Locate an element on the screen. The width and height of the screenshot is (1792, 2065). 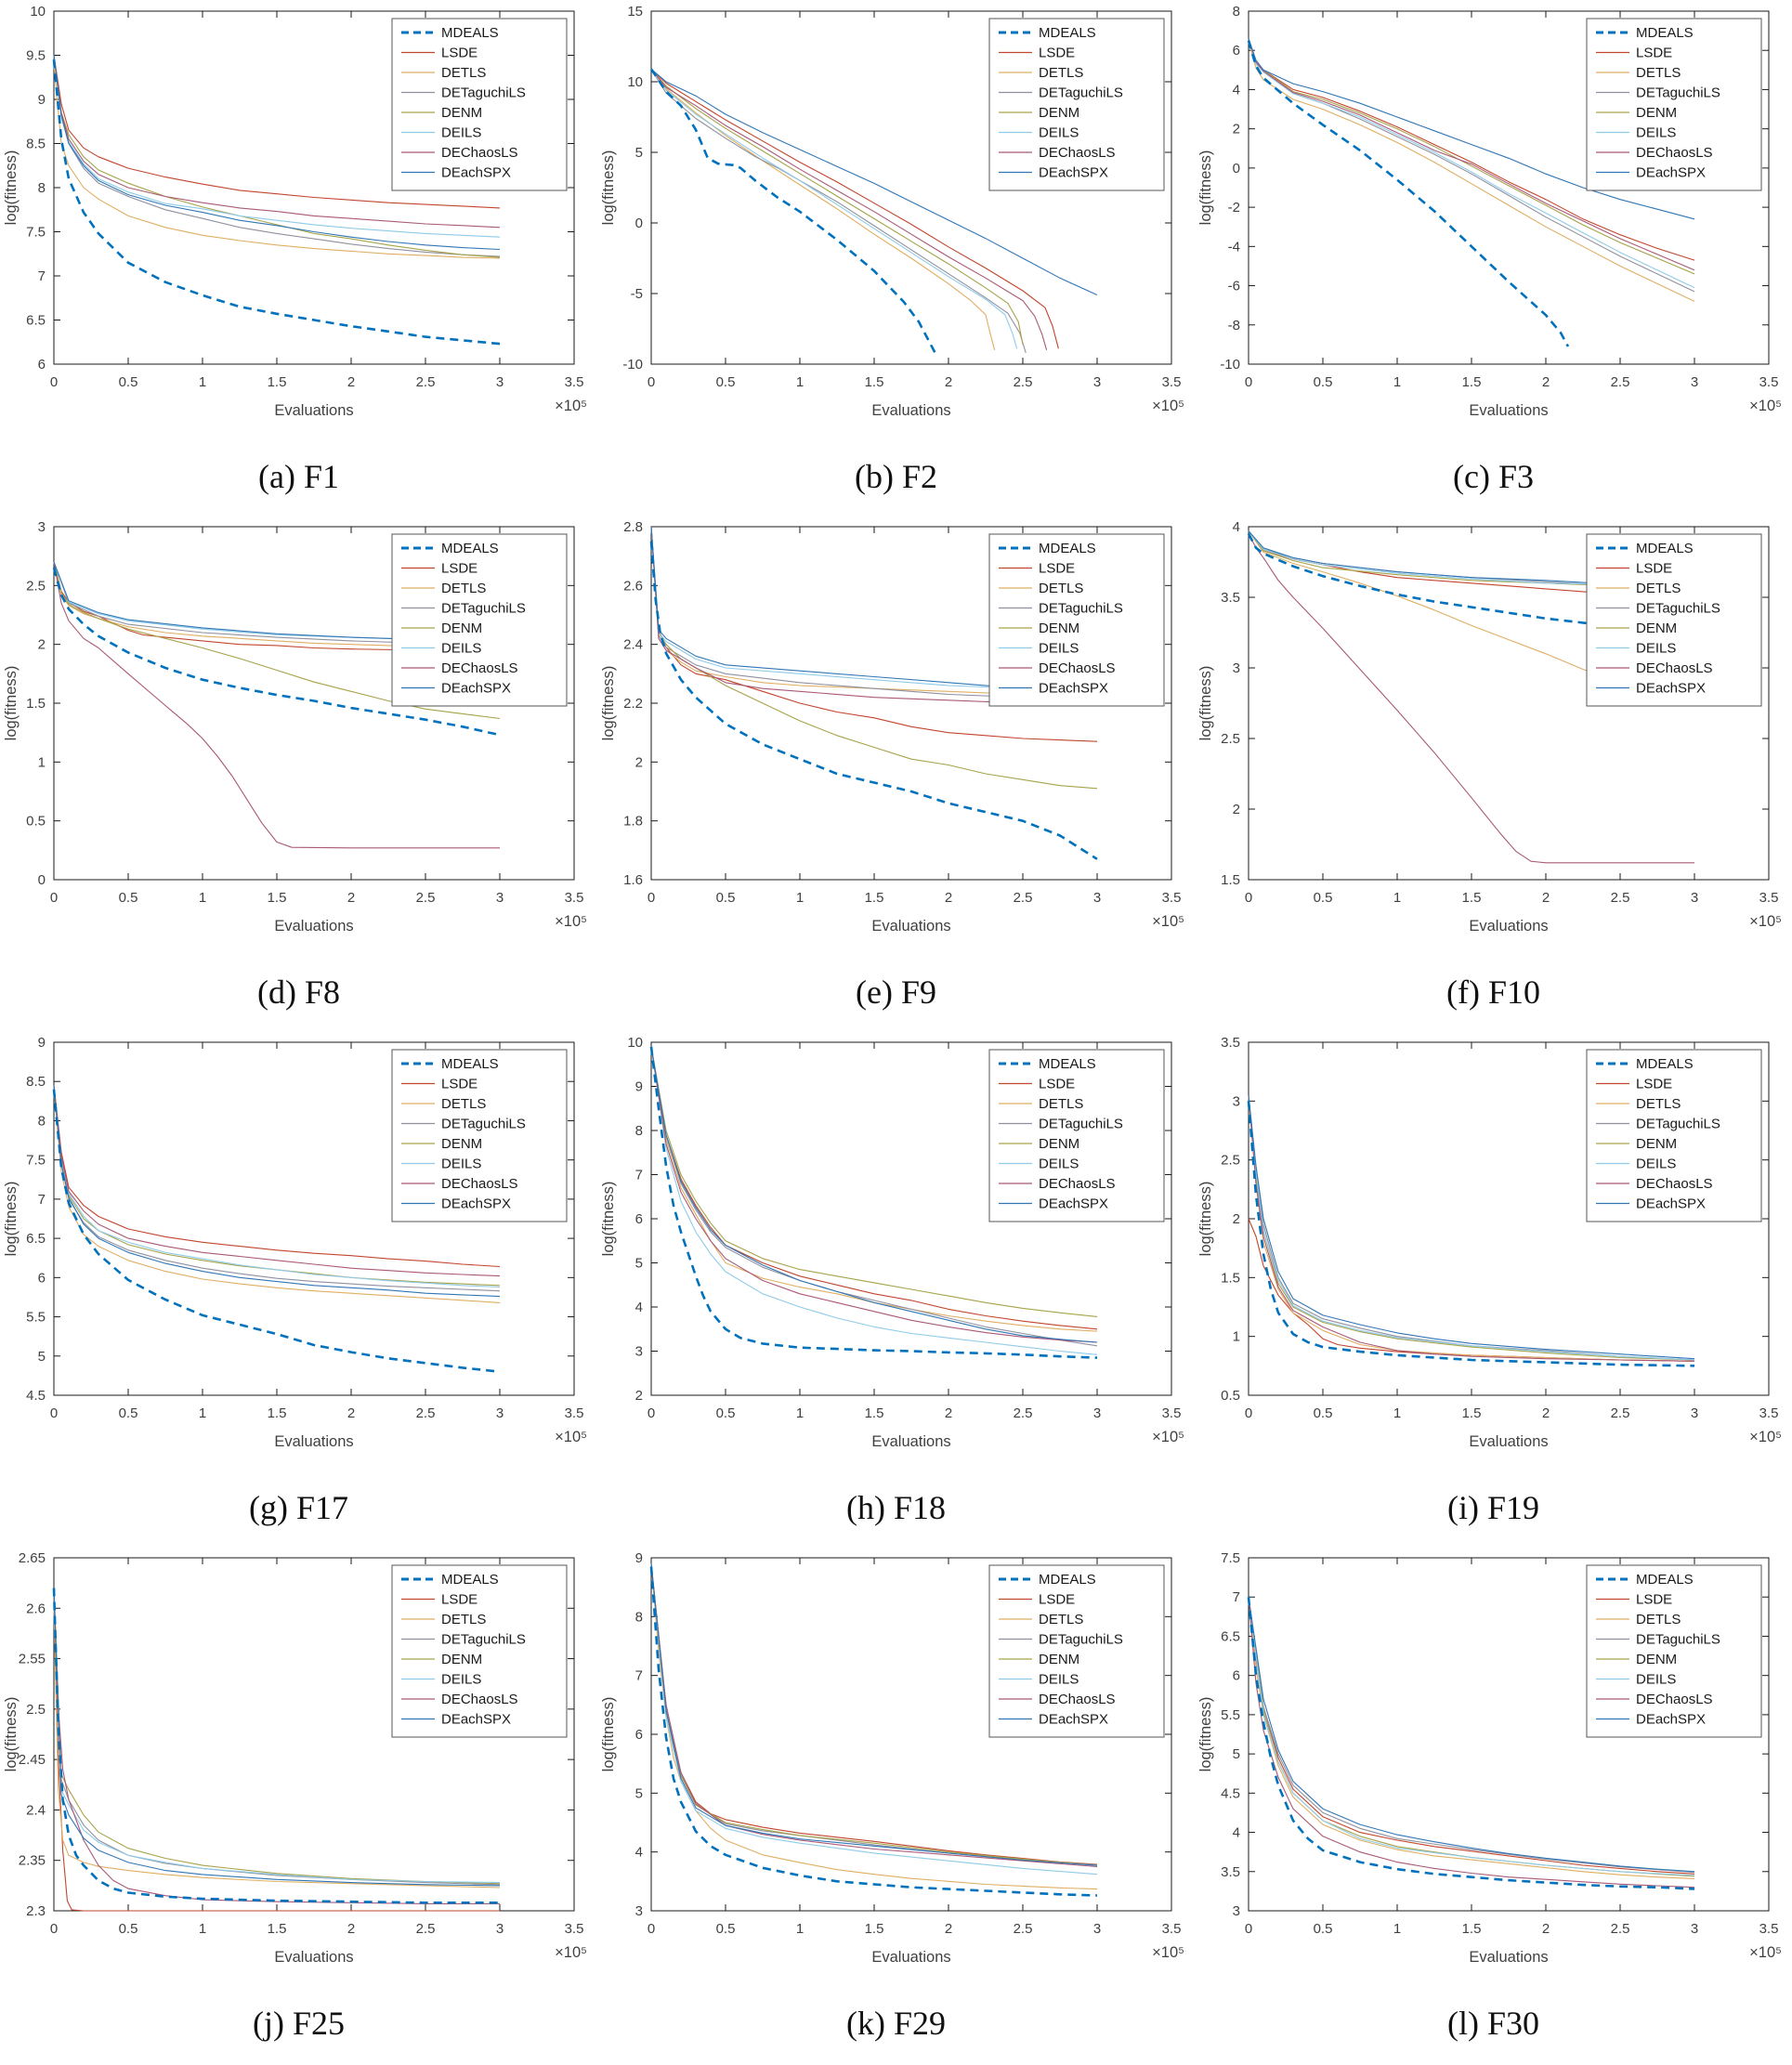
caption-f3: (c) F3 is located at coordinates (1493, 476).